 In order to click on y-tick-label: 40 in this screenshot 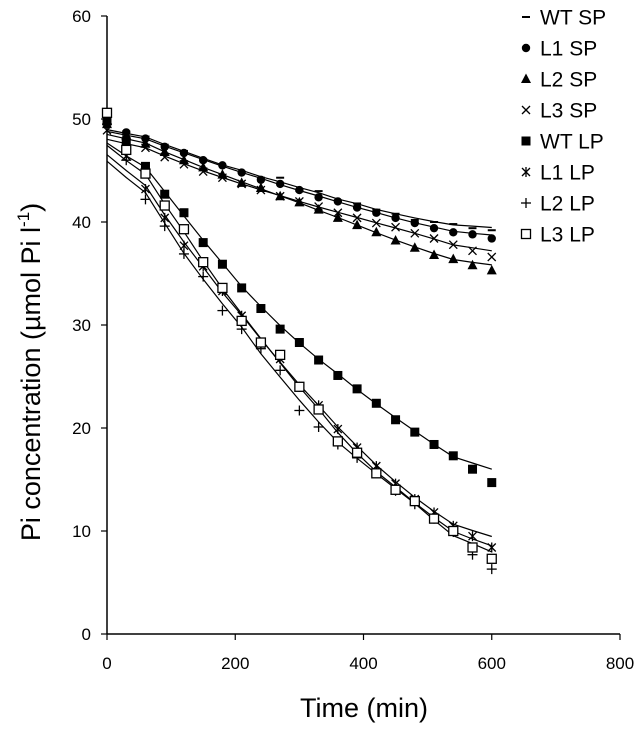, I will do `click(81, 222)`.